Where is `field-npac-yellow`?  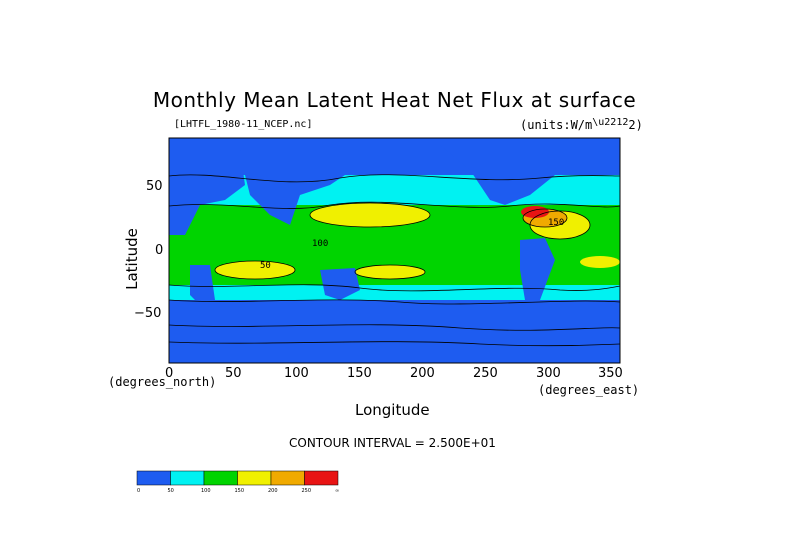
field-npac-yellow is located at coordinates (370, 215).